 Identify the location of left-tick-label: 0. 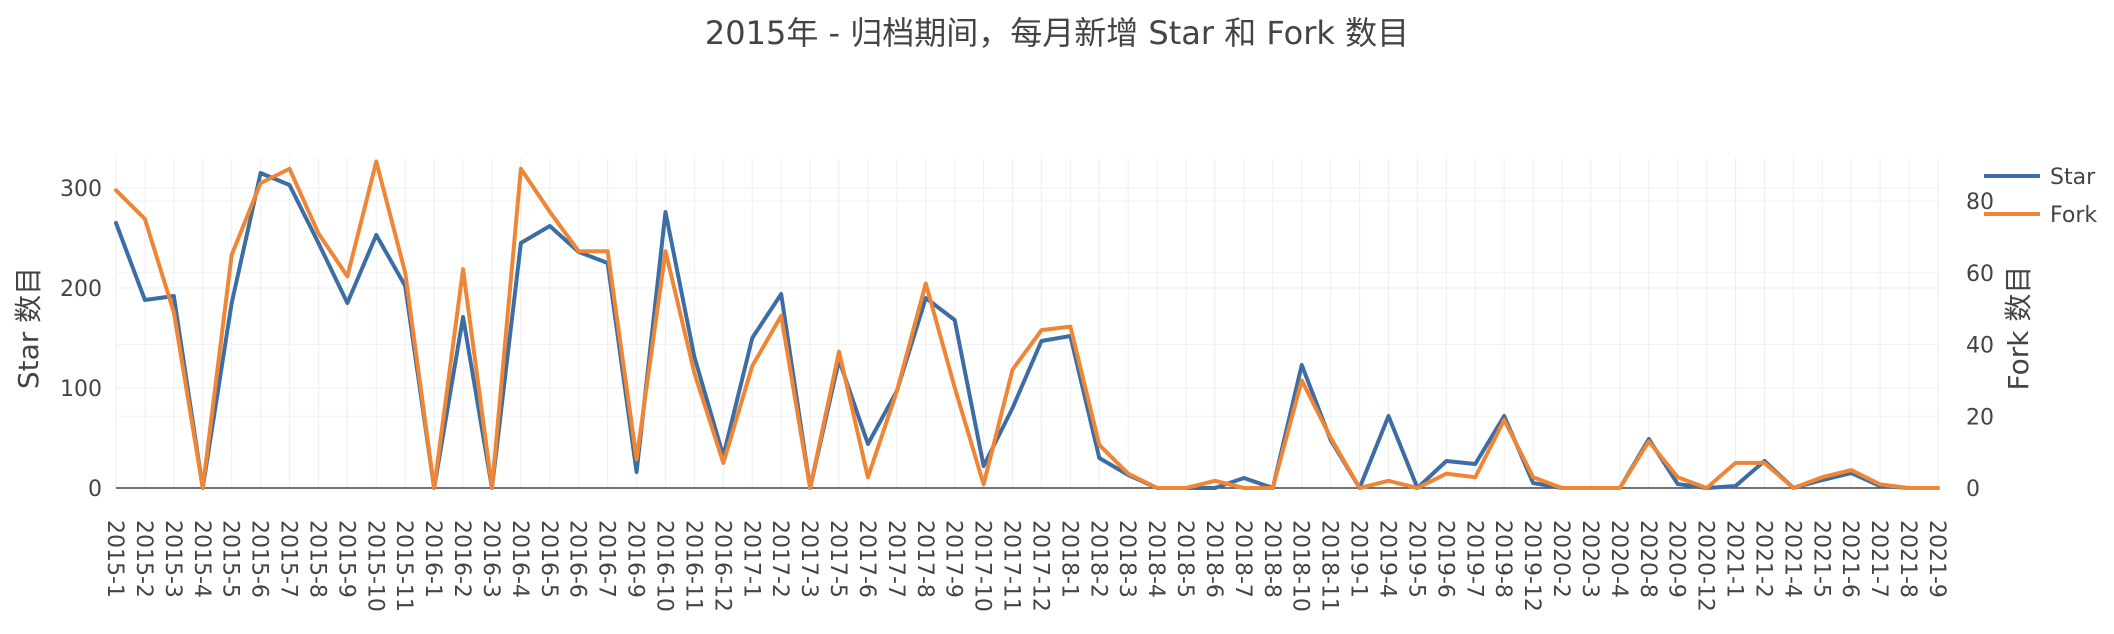
(95, 489).